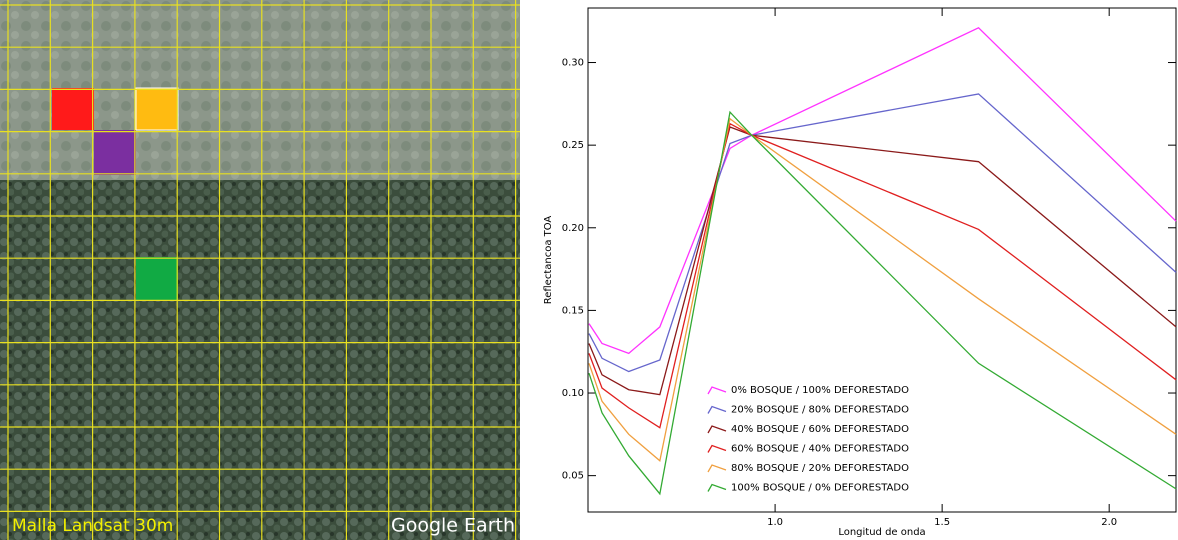 This screenshot has width=1178, height=540. Describe the element at coordinates (573, 476) in the screenshot. I see `y-tick-label: 0.05` at that location.